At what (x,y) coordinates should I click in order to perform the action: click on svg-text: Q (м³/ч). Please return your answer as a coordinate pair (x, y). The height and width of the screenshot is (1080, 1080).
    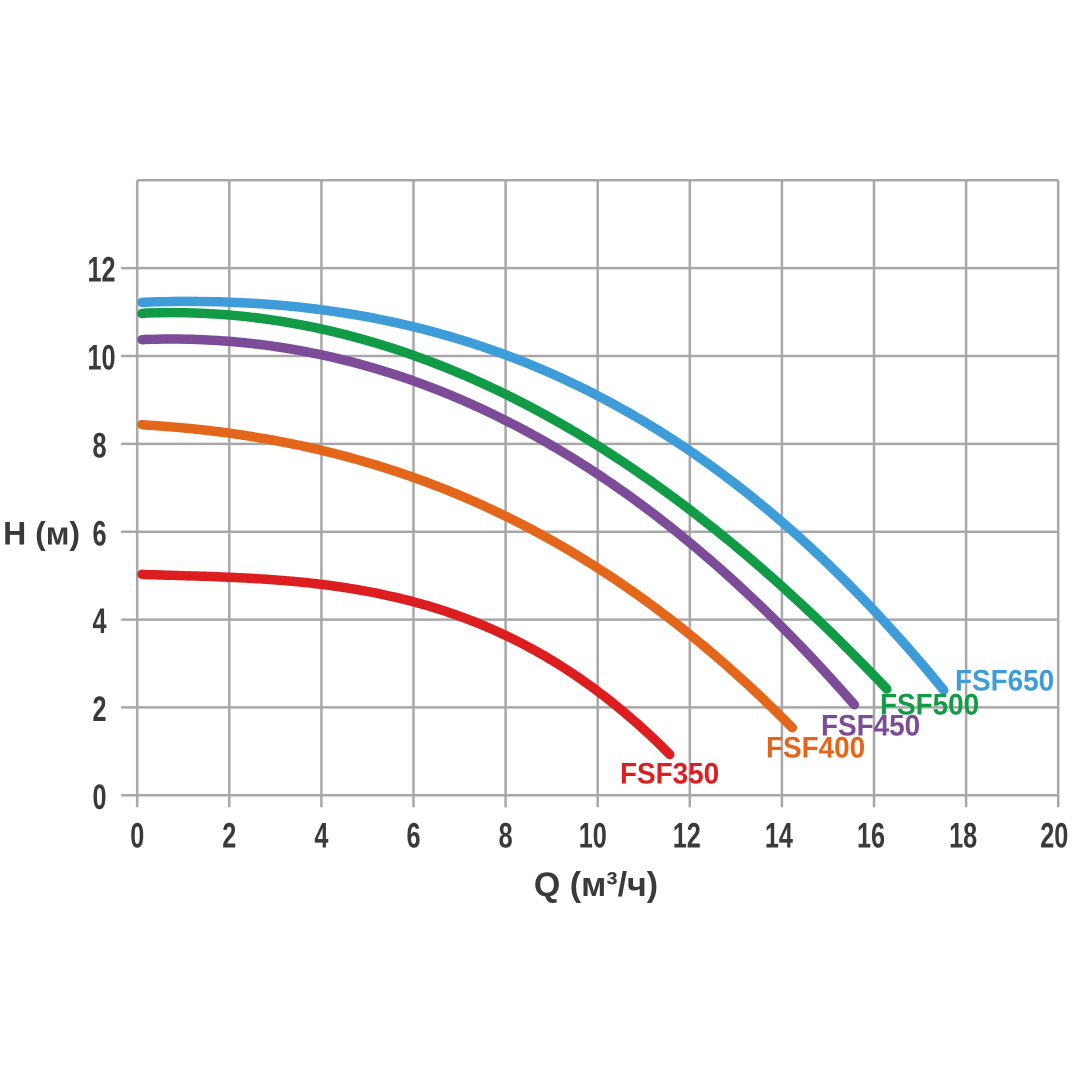
    Looking at the image, I should click on (596, 885).